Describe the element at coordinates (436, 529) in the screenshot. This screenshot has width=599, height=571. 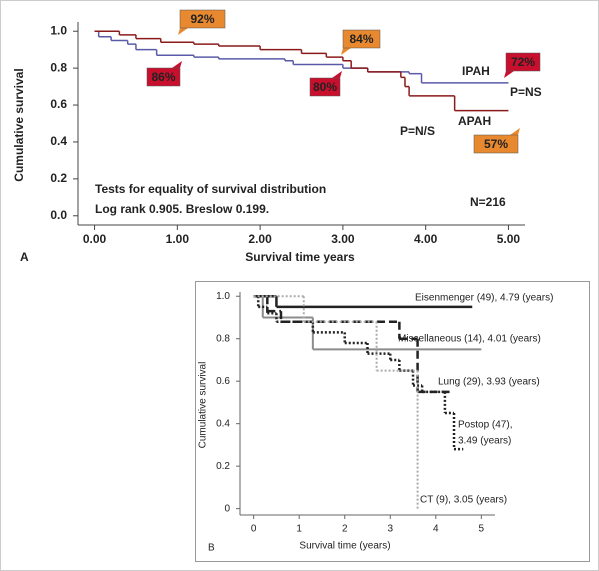
I see `x-tick-label: 4` at that location.